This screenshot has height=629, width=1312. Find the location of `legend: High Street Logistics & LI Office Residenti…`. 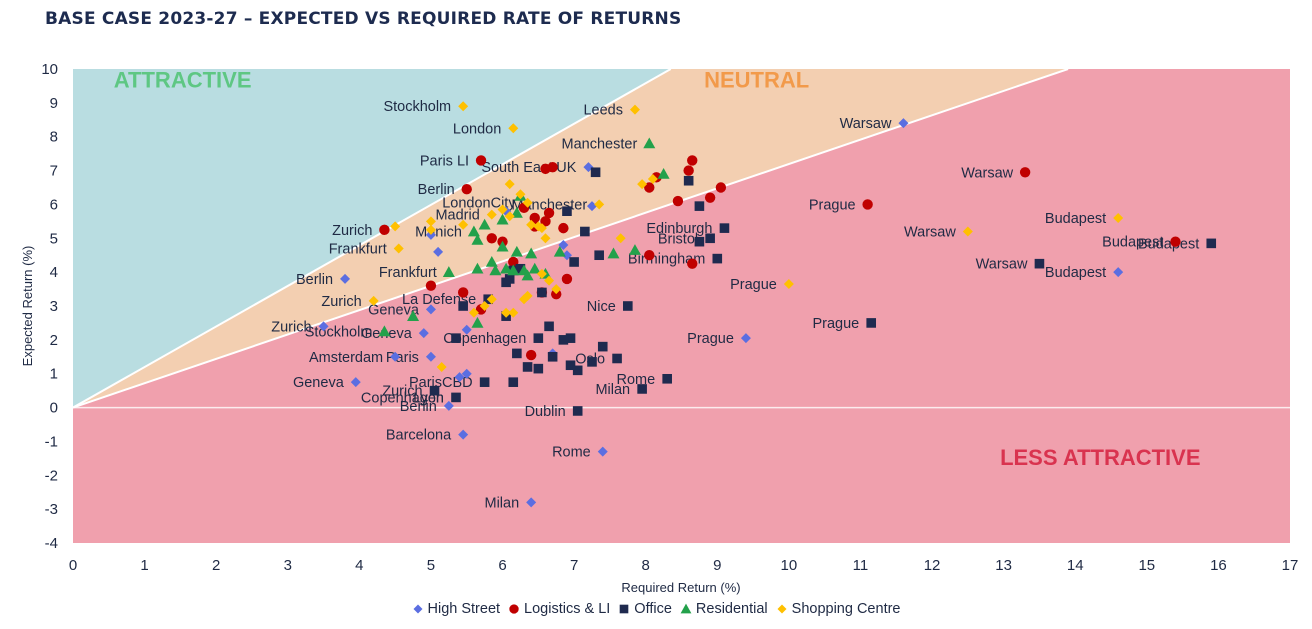

legend: High Street Logistics & LI Office Residenti… is located at coordinates (656, 610).